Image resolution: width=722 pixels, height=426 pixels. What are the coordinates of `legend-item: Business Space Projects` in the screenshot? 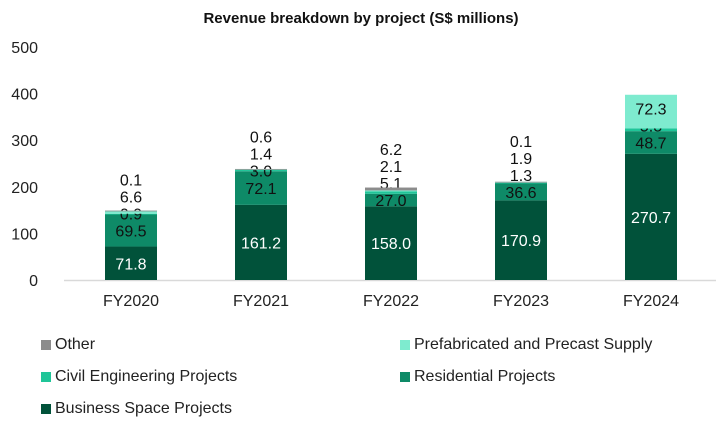 It's located at (136, 409).